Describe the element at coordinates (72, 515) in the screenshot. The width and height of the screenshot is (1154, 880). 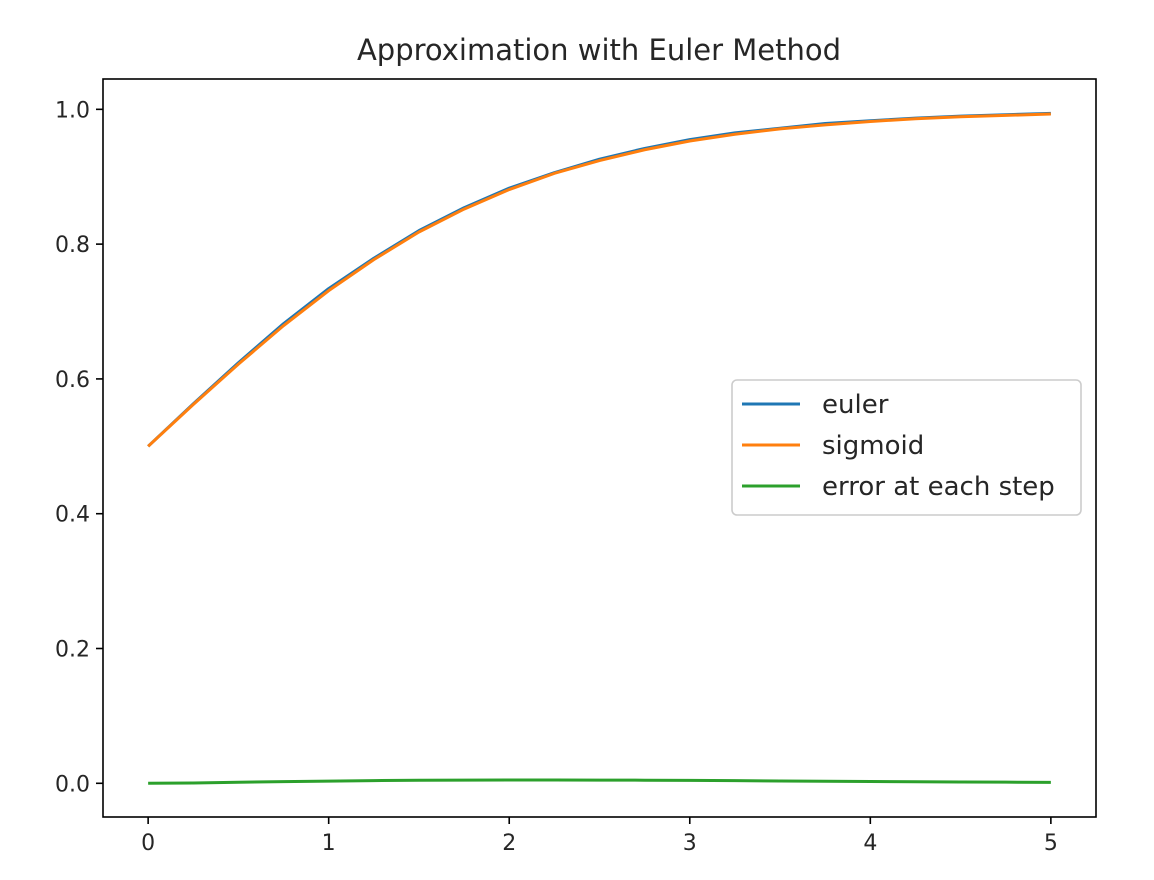
I see `y-tick-label: 0.4` at that location.